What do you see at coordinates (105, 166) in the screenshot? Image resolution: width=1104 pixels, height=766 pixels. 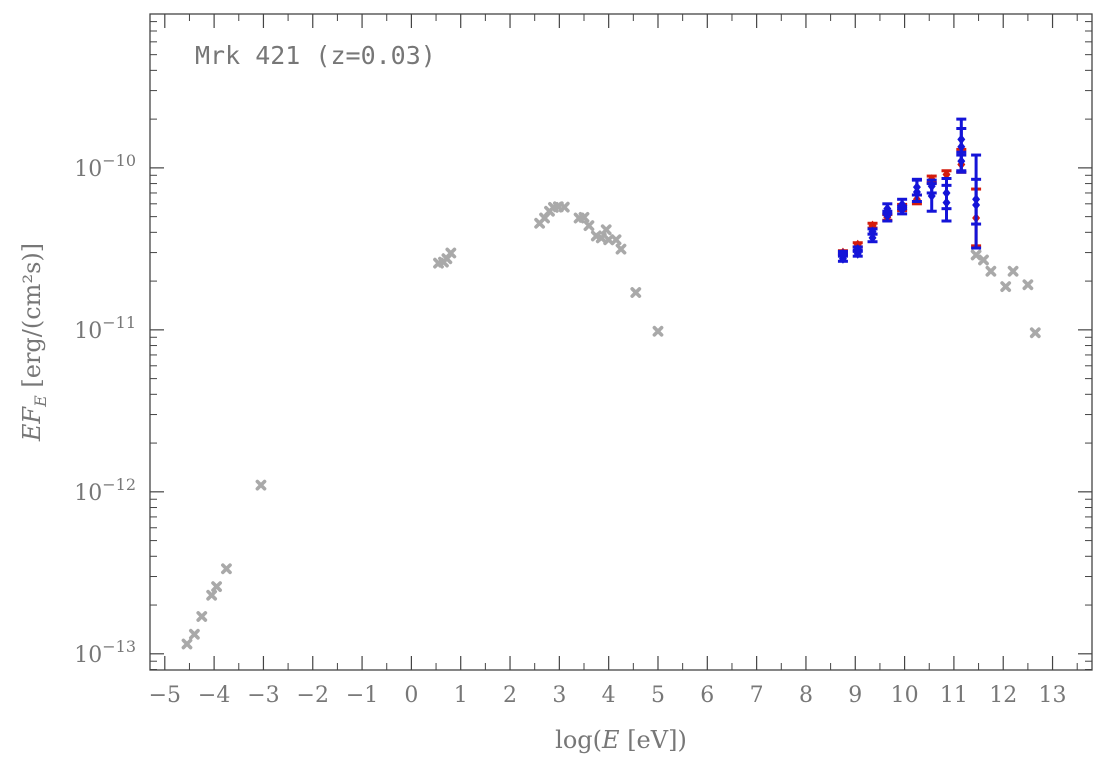 I see `y-tick-label: 10−10` at bounding box center [105, 166].